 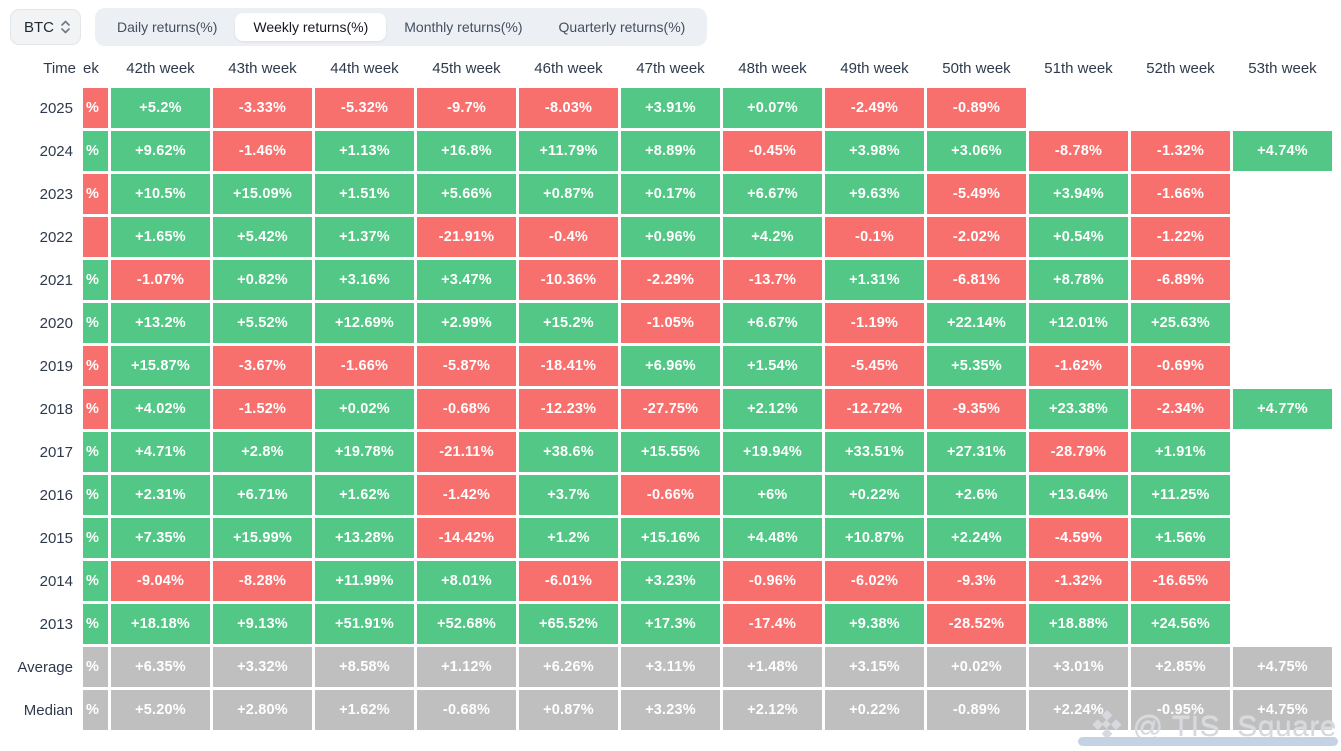 I want to click on return-cell: -28.79%, so click(x=1078, y=452).